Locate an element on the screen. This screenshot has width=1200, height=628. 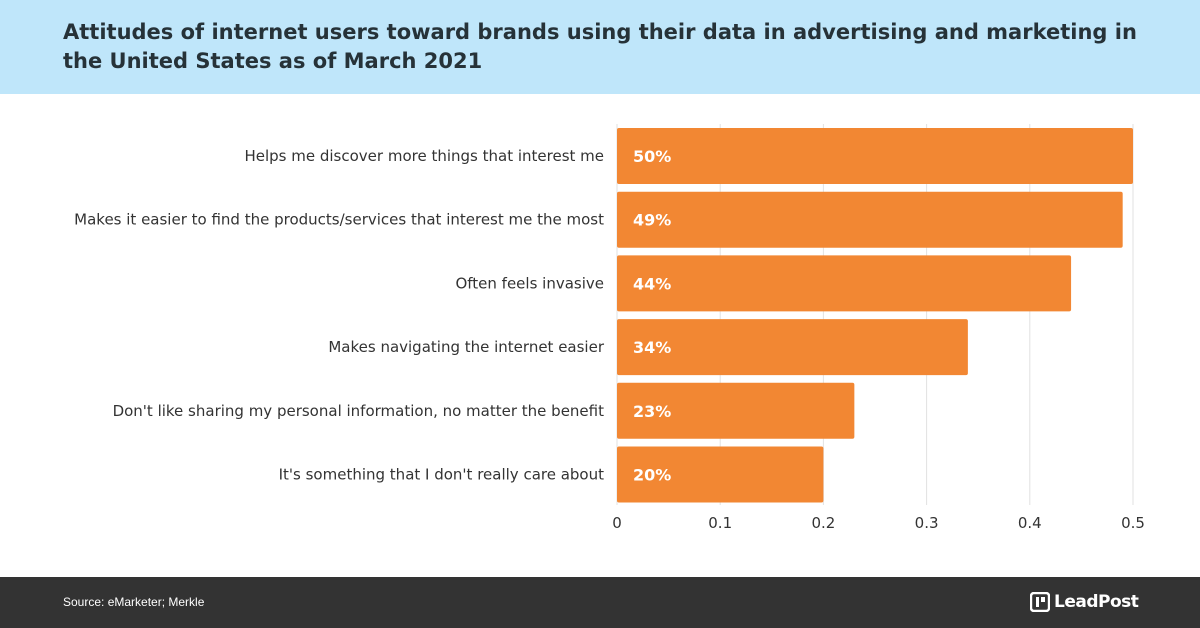
leadpost-logo: LeadPost is located at coordinates (1084, 602).